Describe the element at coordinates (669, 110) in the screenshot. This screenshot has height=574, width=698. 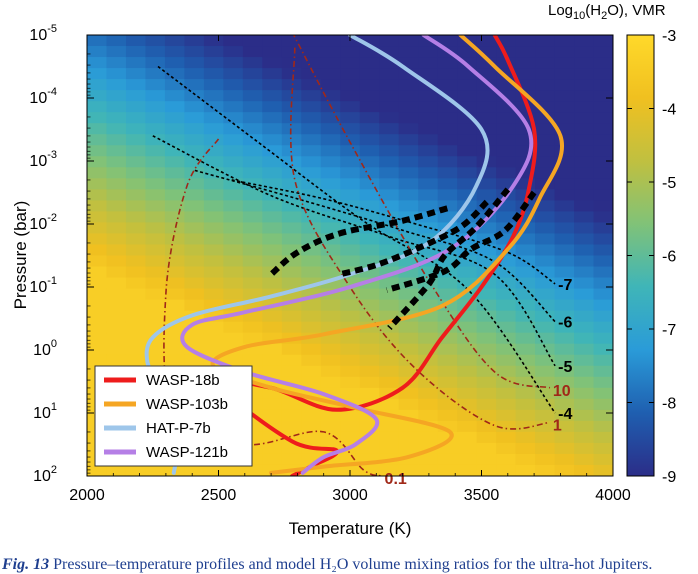
I see `colorbar-tick-label: -4` at that location.